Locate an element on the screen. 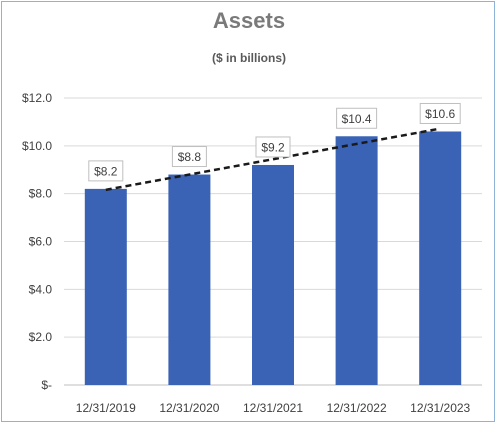 The image size is (498, 425). x-category-label: 12/31/2019 is located at coordinates (106, 408).